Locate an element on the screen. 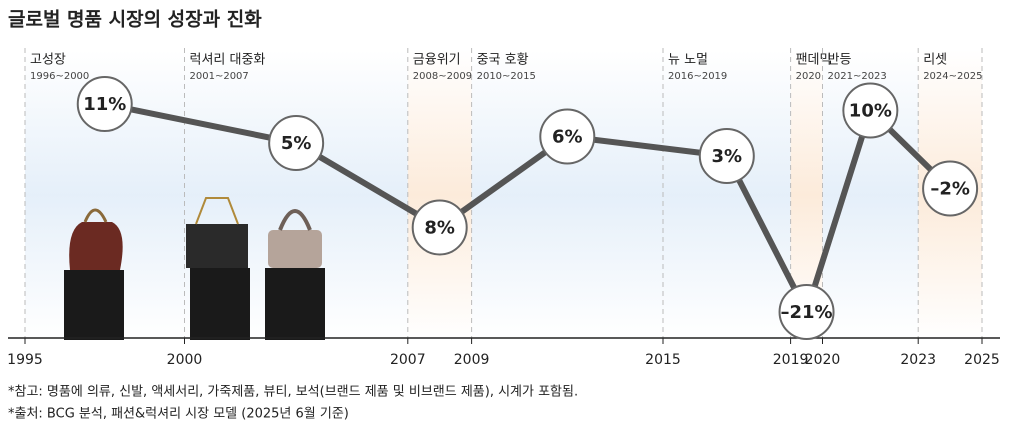 The image size is (1021, 437). period-range: 2020 is located at coordinates (808, 76).